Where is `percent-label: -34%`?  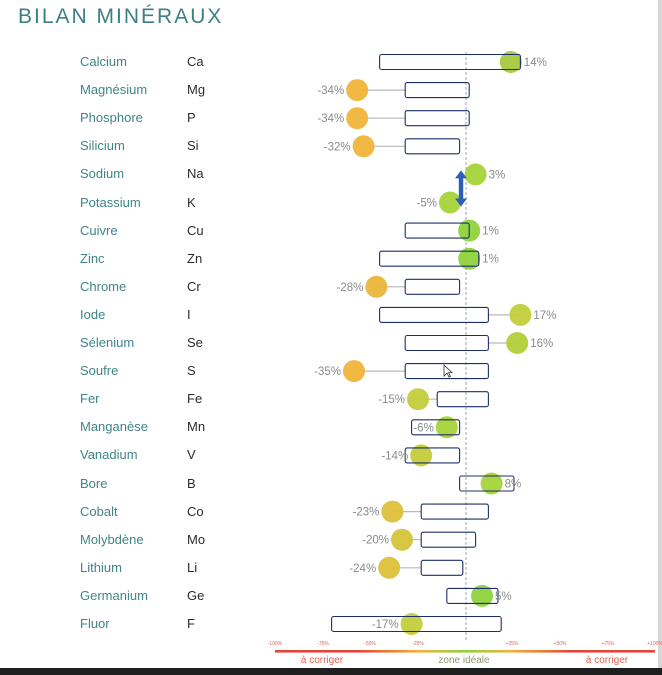
percent-label: -34% is located at coordinates (330, 119).